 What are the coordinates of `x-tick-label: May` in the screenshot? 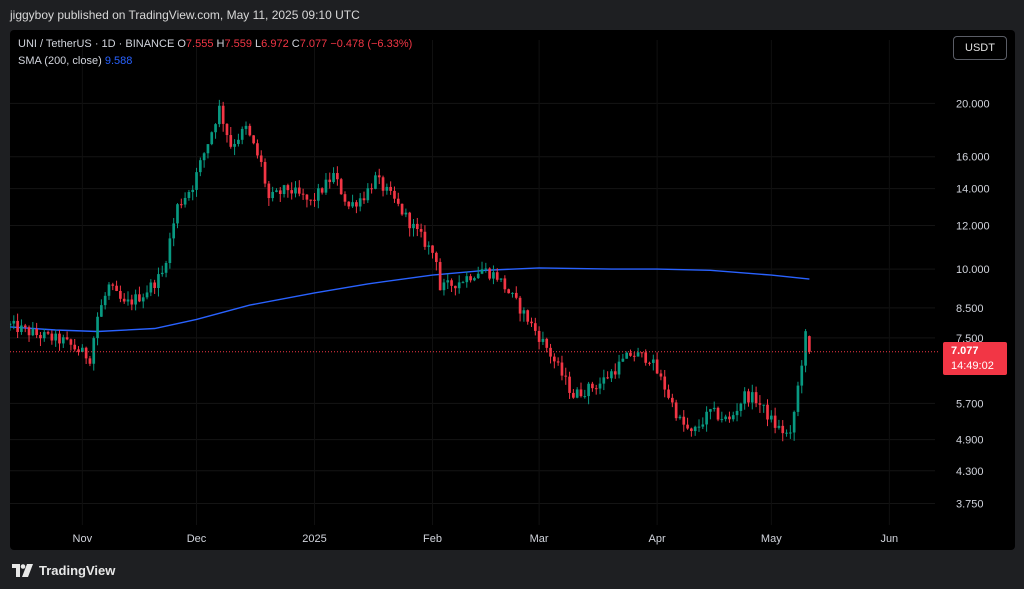 It's located at (771, 539).